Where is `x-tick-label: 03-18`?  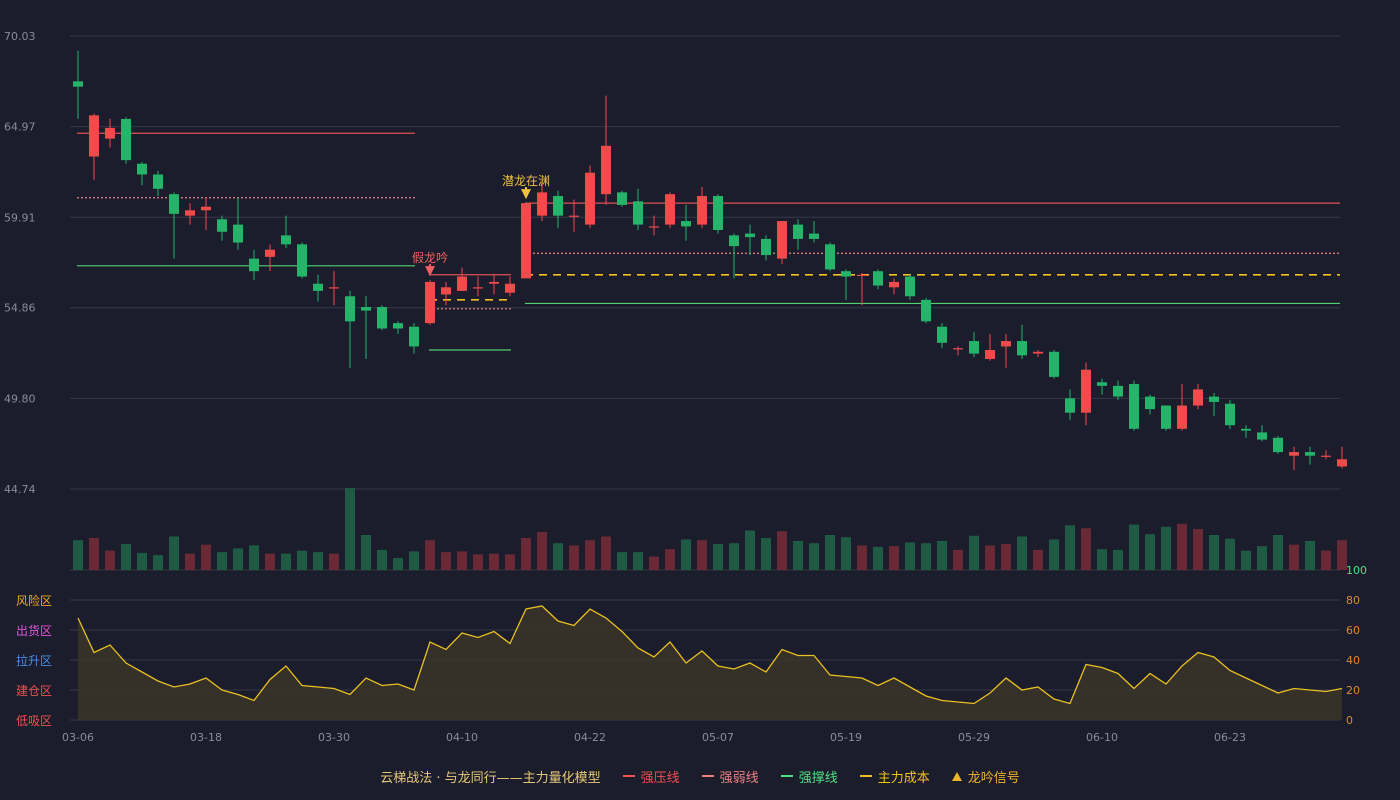
x-tick-label: 03-18 is located at coordinates (206, 737).